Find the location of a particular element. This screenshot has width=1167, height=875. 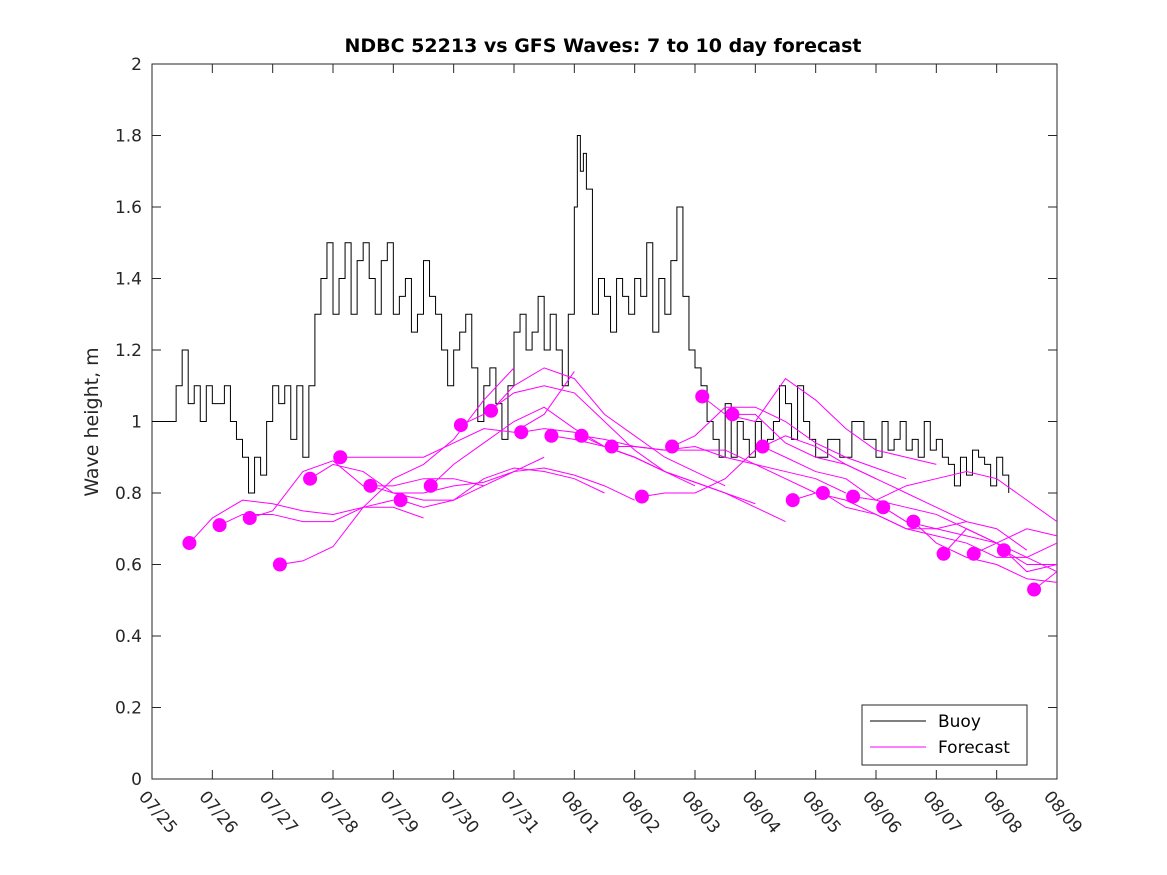

x-tick-label: 08/08 is located at coordinates (1002, 812).